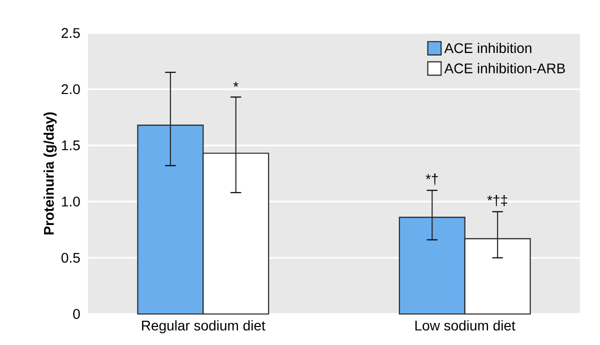 This screenshot has width=600, height=345. I want to click on y-tick-label: 0.5, so click(70, 257).